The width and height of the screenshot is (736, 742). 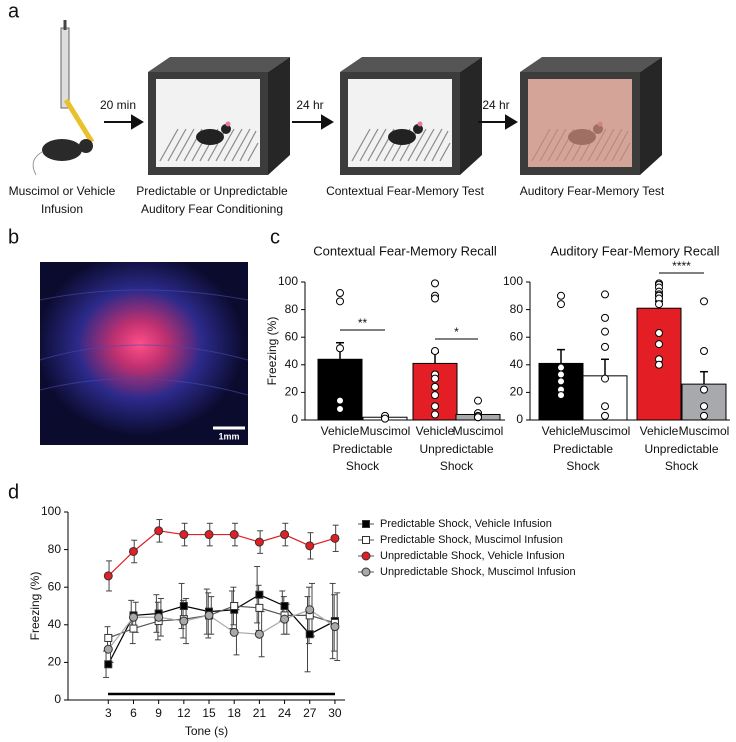 I want to click on syringe, so click(x=63, y=98).